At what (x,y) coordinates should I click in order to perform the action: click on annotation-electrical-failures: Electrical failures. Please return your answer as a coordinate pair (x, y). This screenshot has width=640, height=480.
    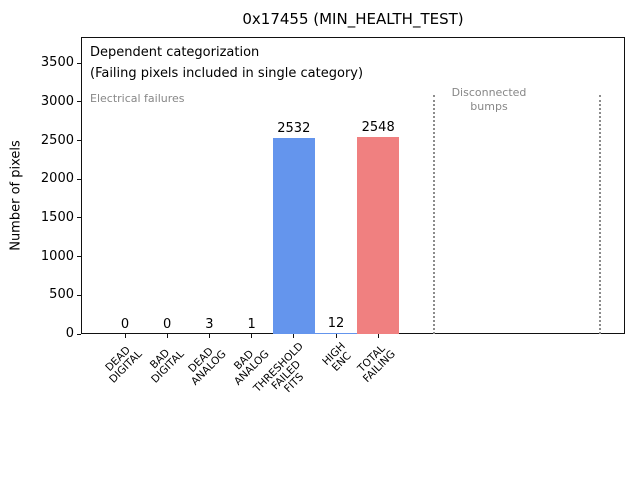
    Looking at the image, I should click on (137, 98).